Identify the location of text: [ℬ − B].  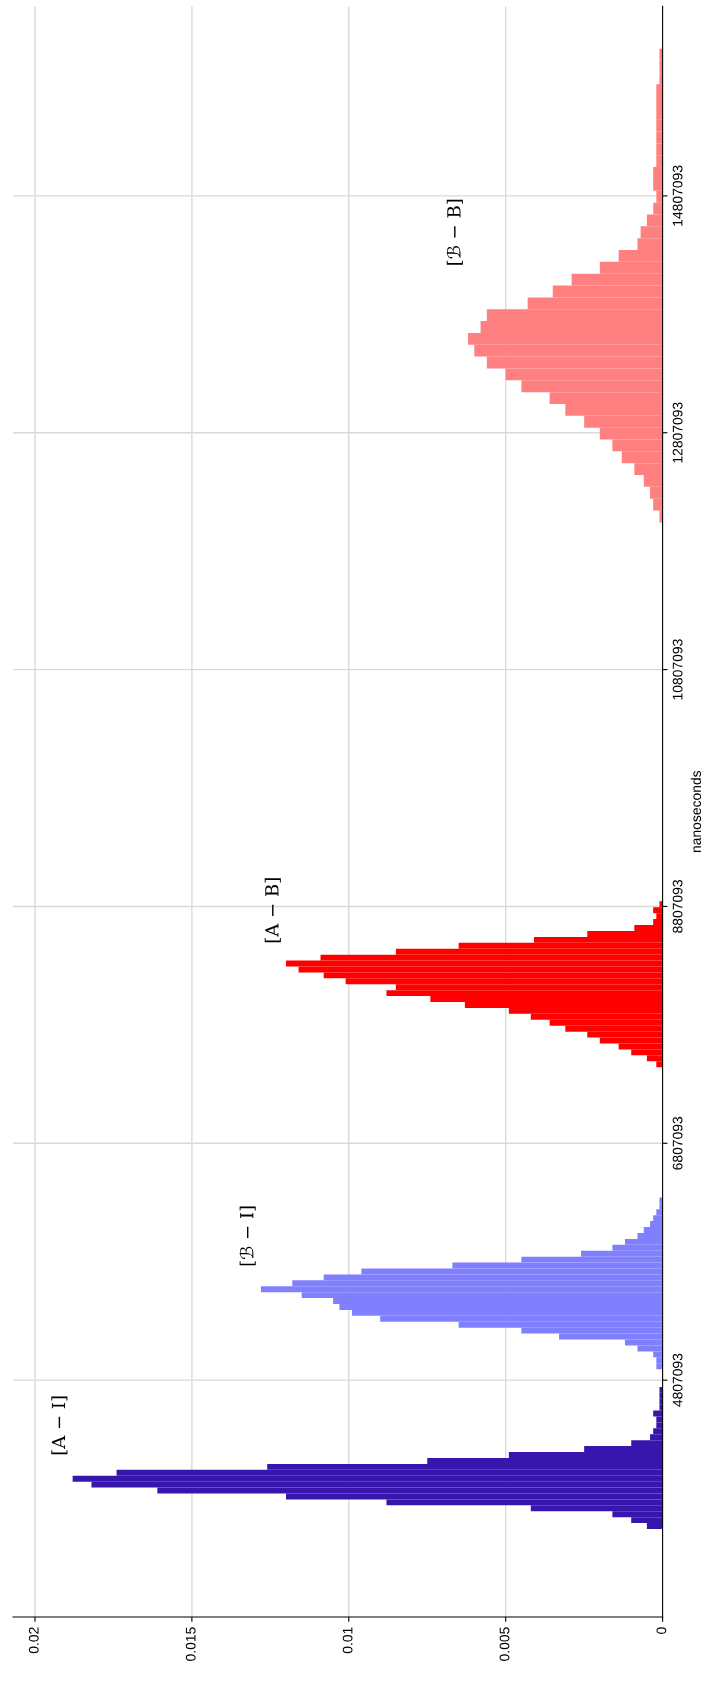
(454, 232).